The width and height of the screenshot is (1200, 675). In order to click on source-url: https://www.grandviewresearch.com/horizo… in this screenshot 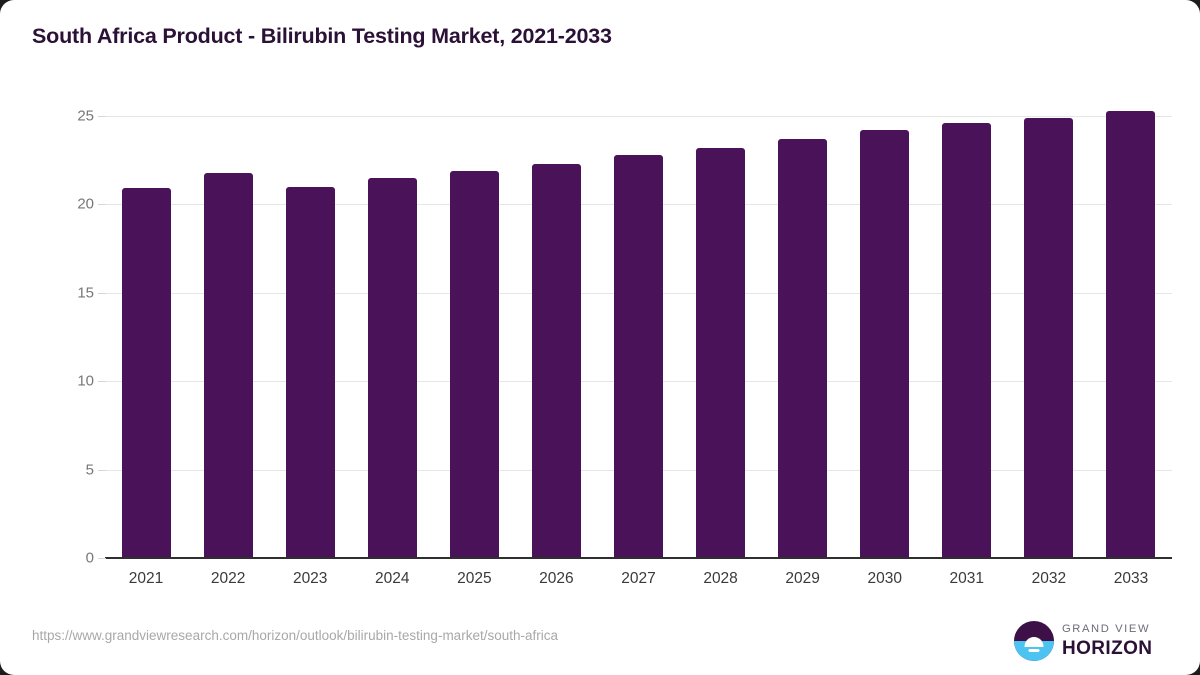, I will do `click(295, 635)`.